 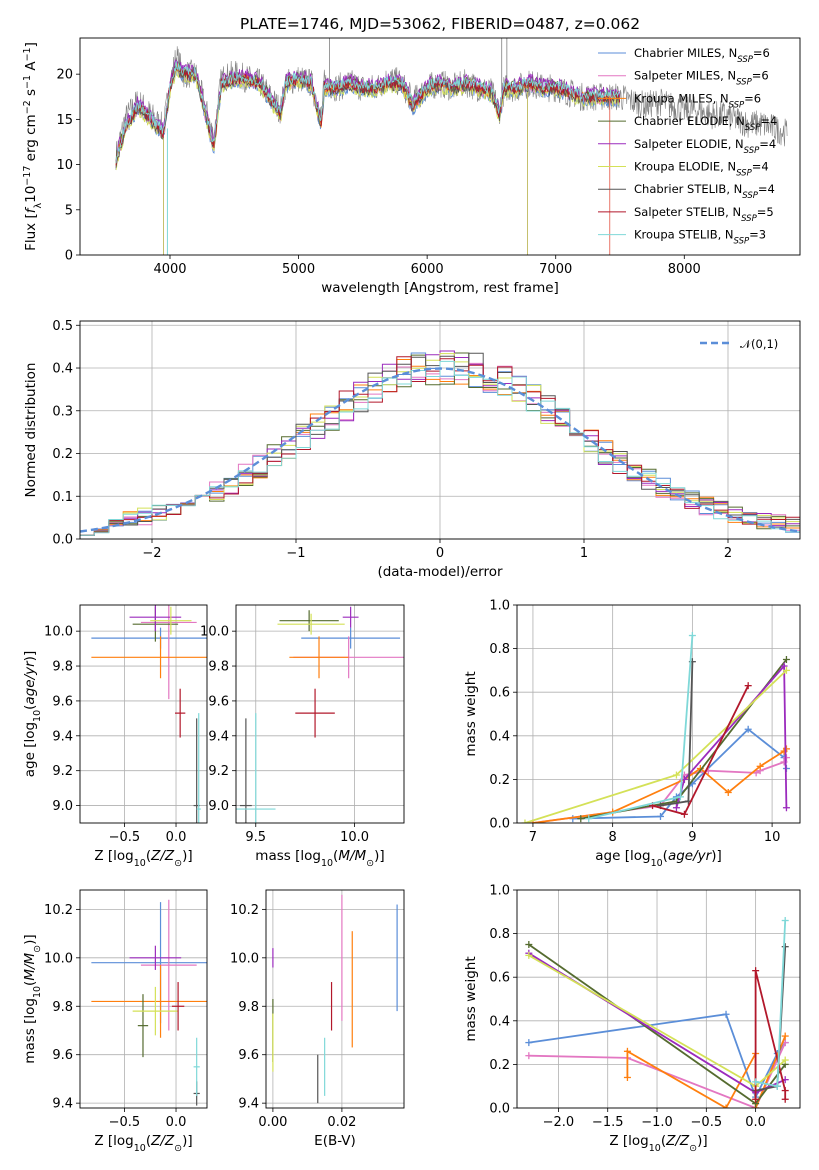 What do you see at coordinates (58, 910) in the screenshot?
I see `y-tick-label: 10.2` at bounding box center [58, 910].